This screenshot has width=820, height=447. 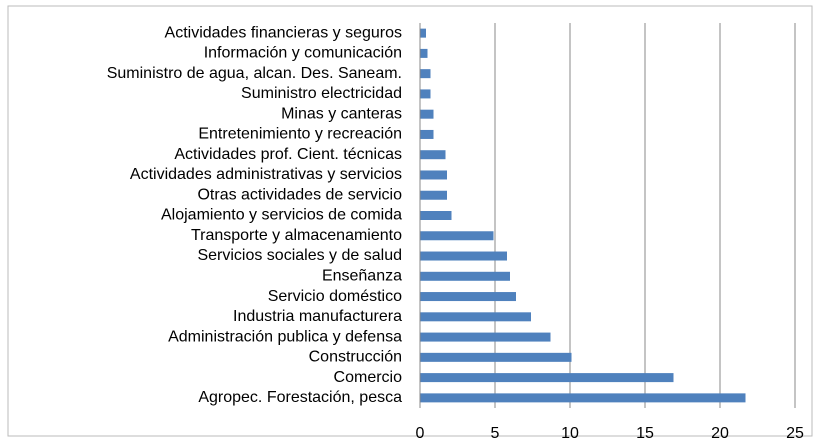 What do you see at coordinates (296, 235) in the screenshot?
I see `y-tick-label: Transporte y almacenamiento` at bounding box center [296, 235].